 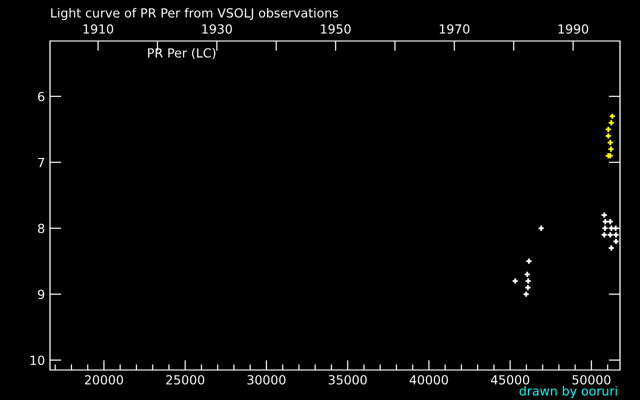 I want to click on y-tick-label: 8, so click(x=41, y=229).